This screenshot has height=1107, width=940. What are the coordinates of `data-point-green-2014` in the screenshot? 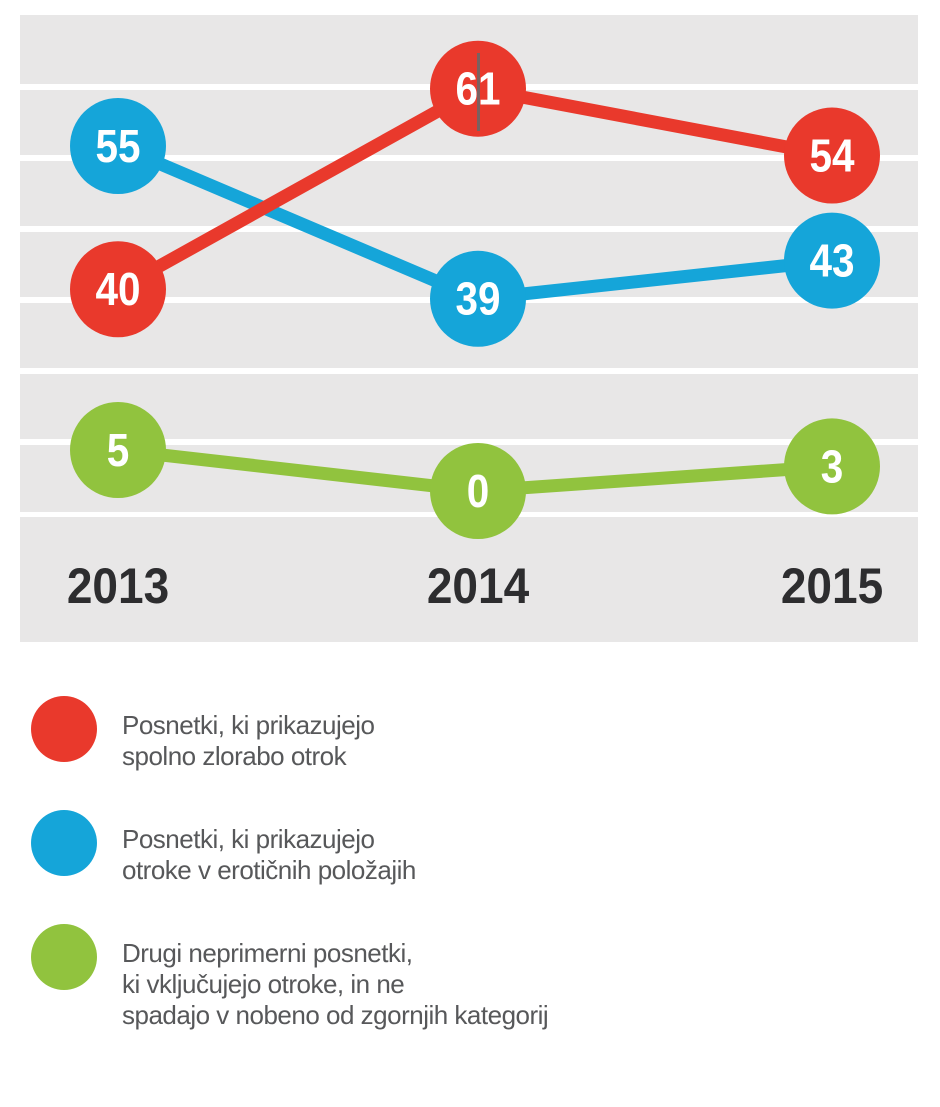 It's located at (478, 491).